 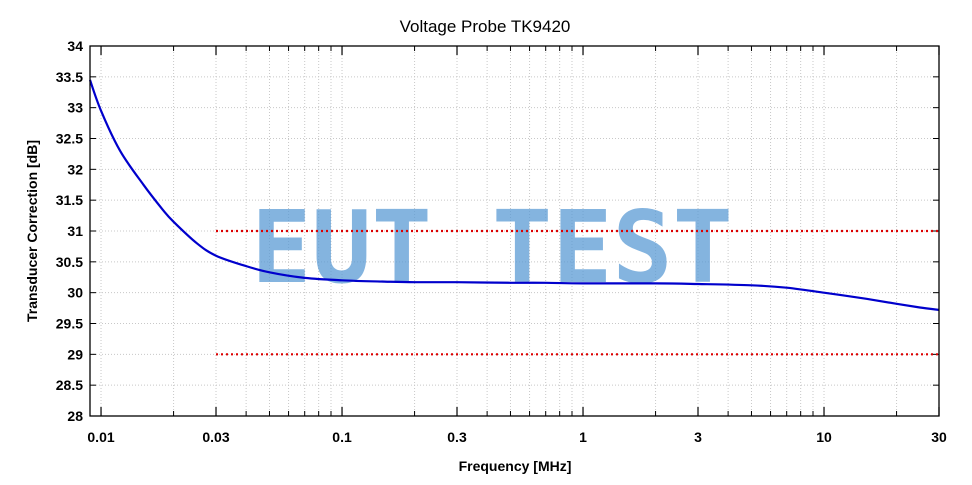 What do you see at coordinates (939, 437) in the screenshot?
I see `x-tick-label: 30` at bounding box center [939, 437].